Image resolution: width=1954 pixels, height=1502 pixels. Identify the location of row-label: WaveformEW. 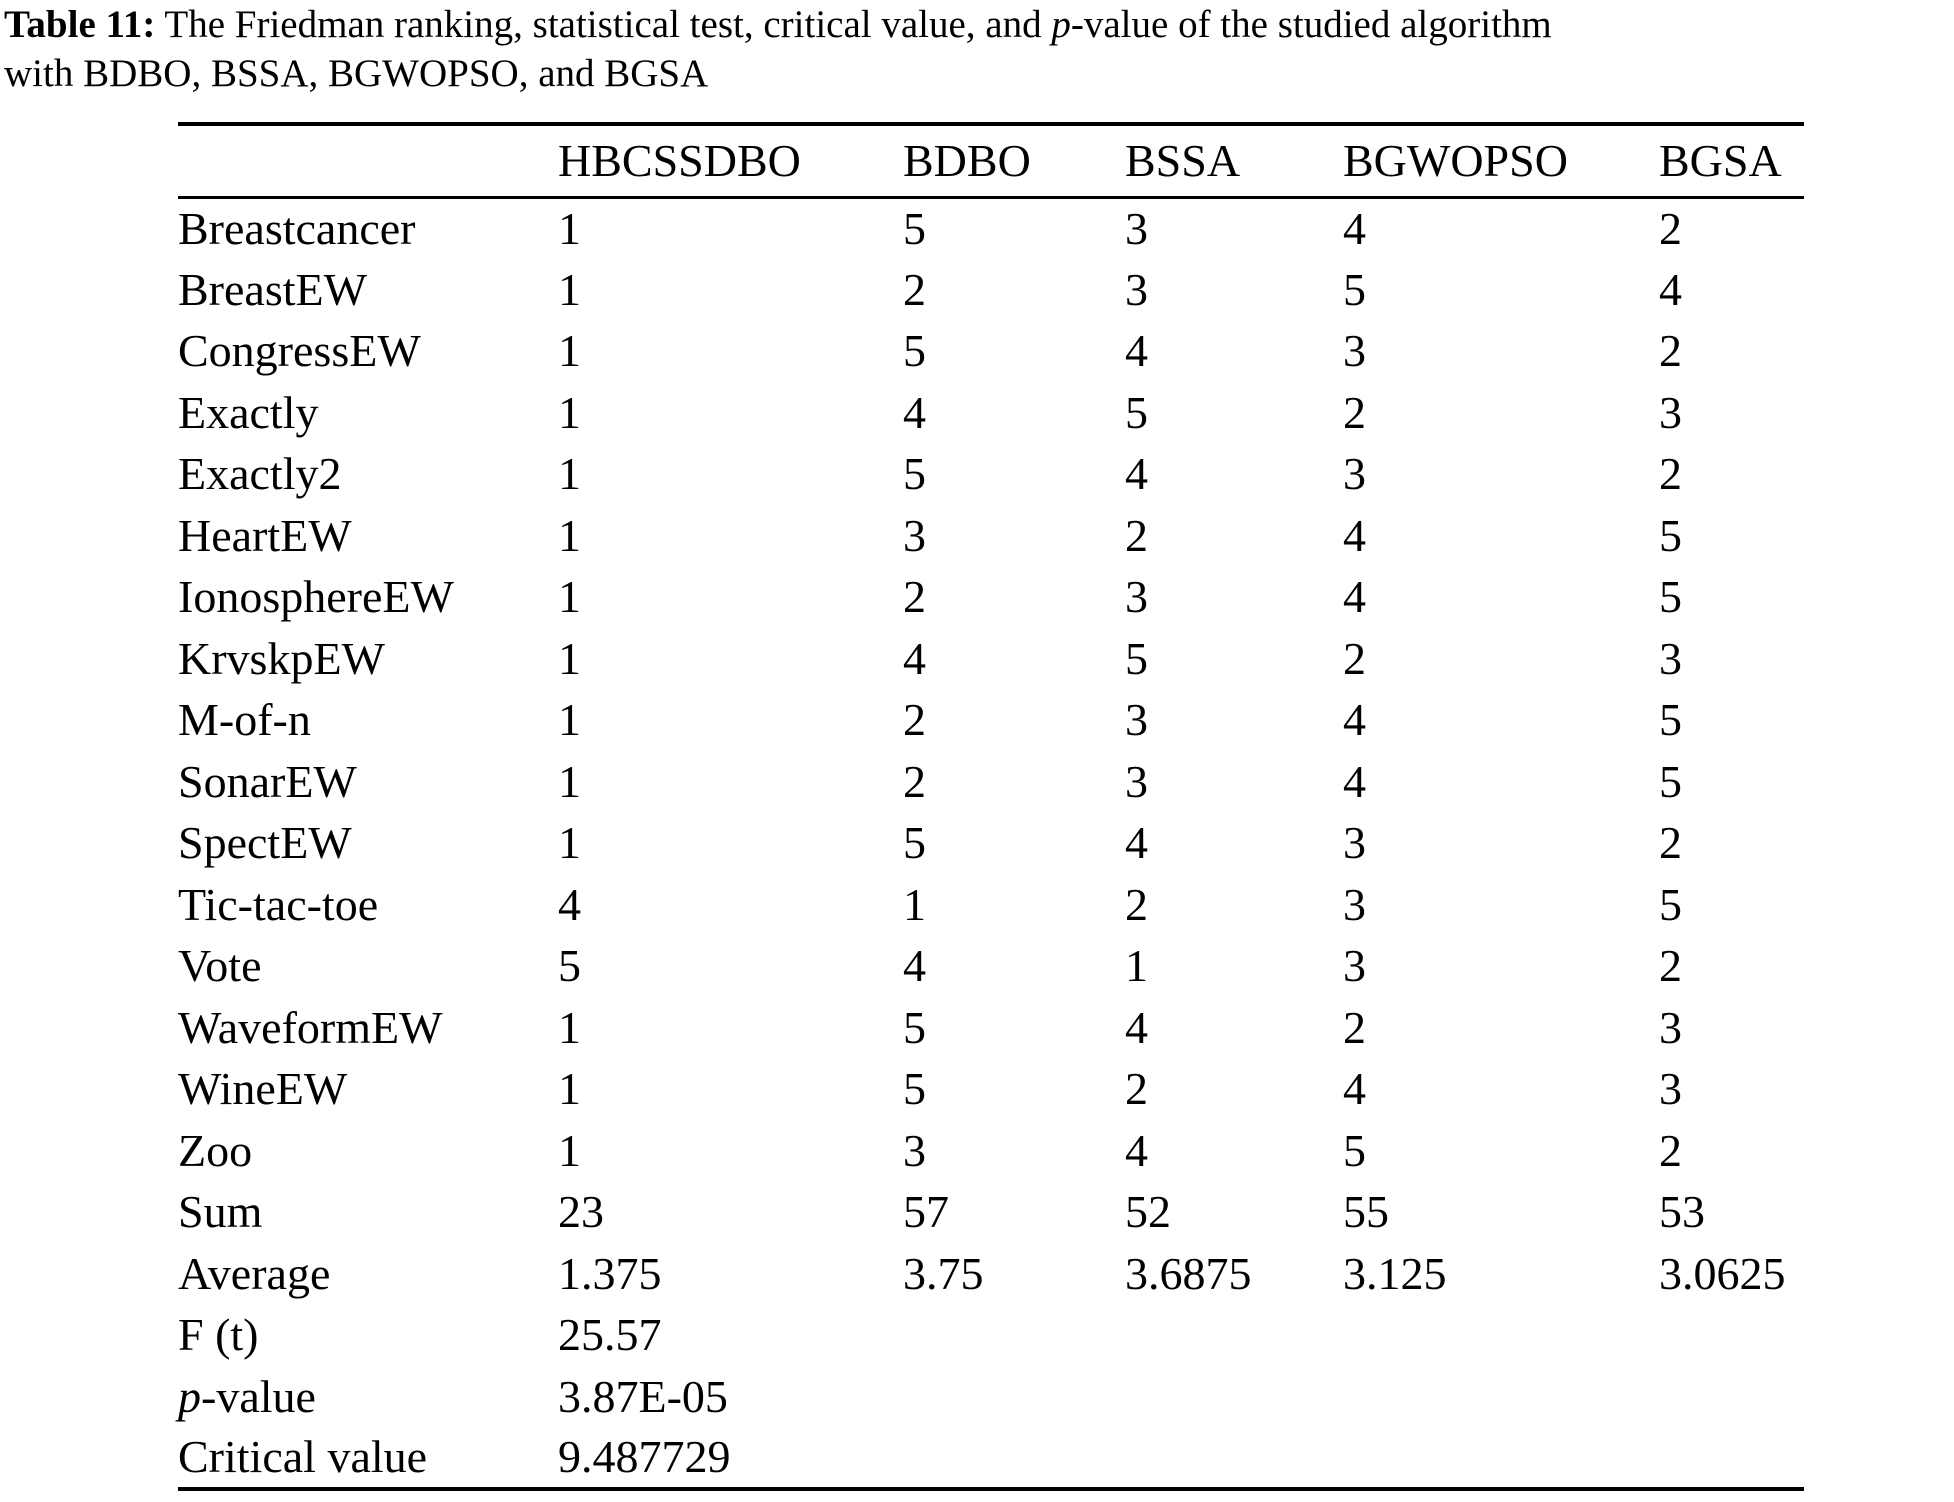
(310, 1027).